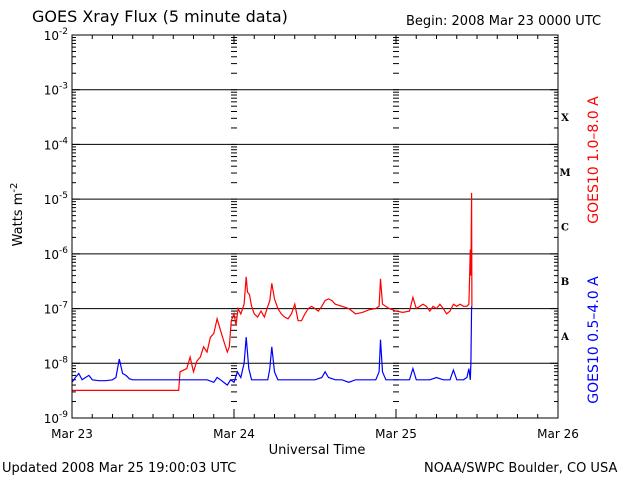  Describe the element at coordinates (14, 188) in the screenshot. I see `y-axis-label-exp: -2` at that location.